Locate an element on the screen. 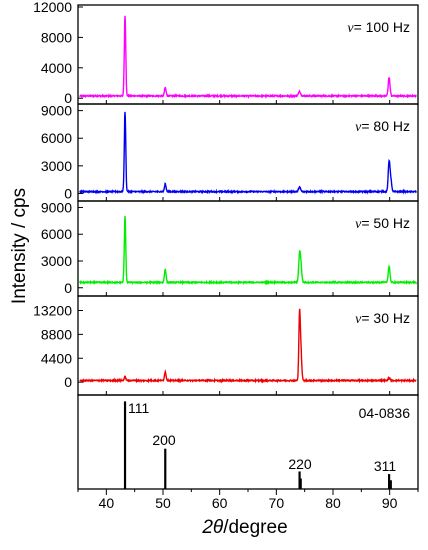  y-tick-label: 13200 is located at coordinates (52, 310).